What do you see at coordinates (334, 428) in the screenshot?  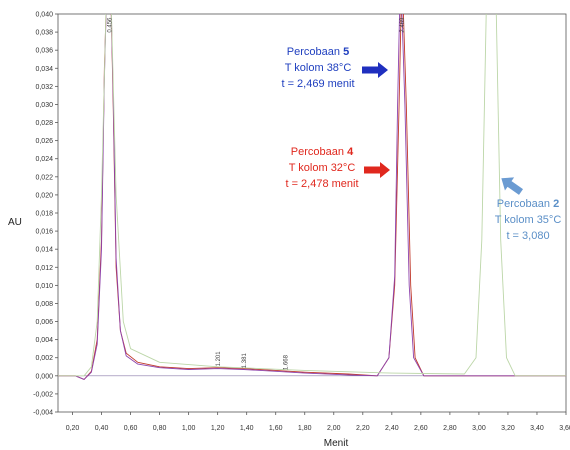 I see `x-tick-label: 2,00` at bounding box center [334, 428].